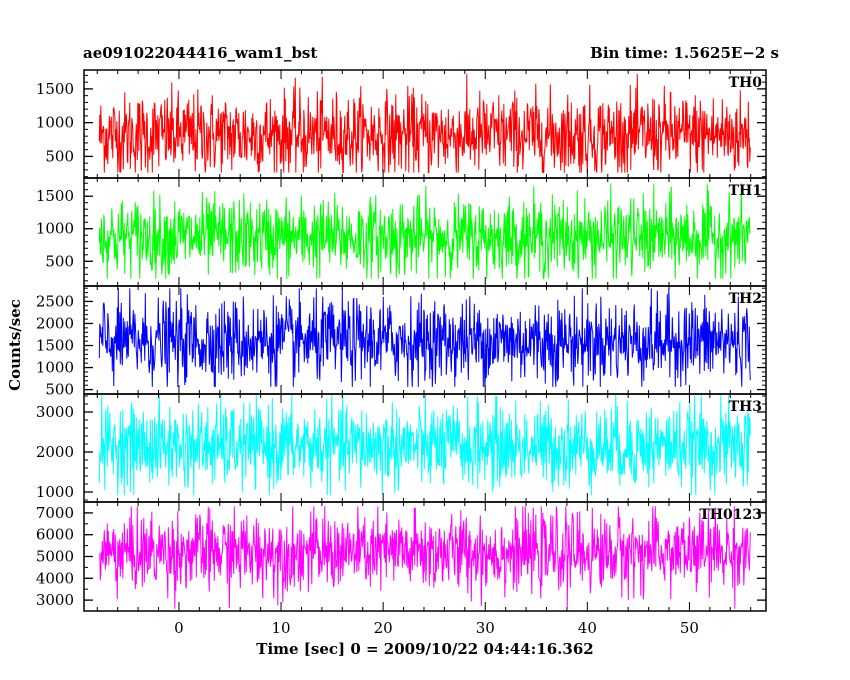  Describe the element at coordinates (59, 261) in the screenshot. I see `y-tick-label-th1: 500` at that location.